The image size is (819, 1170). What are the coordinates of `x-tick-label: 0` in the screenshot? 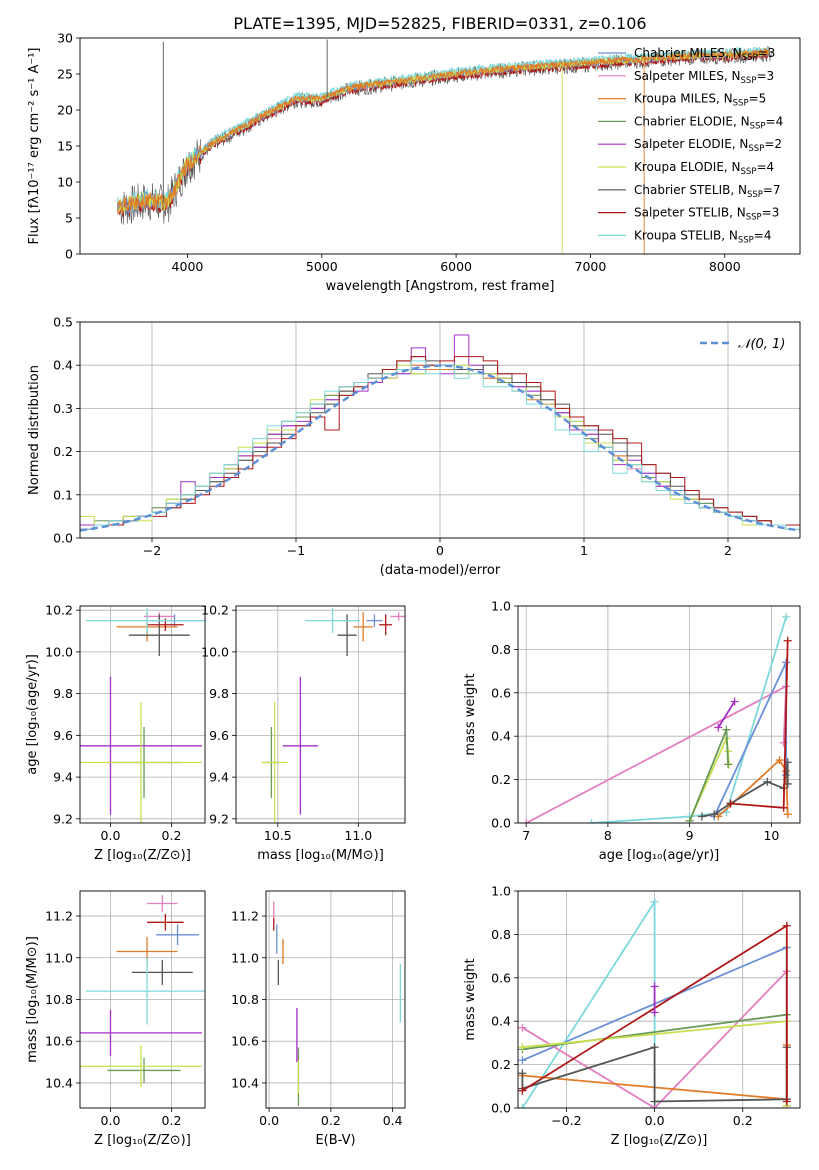 It's located at (440, 550).